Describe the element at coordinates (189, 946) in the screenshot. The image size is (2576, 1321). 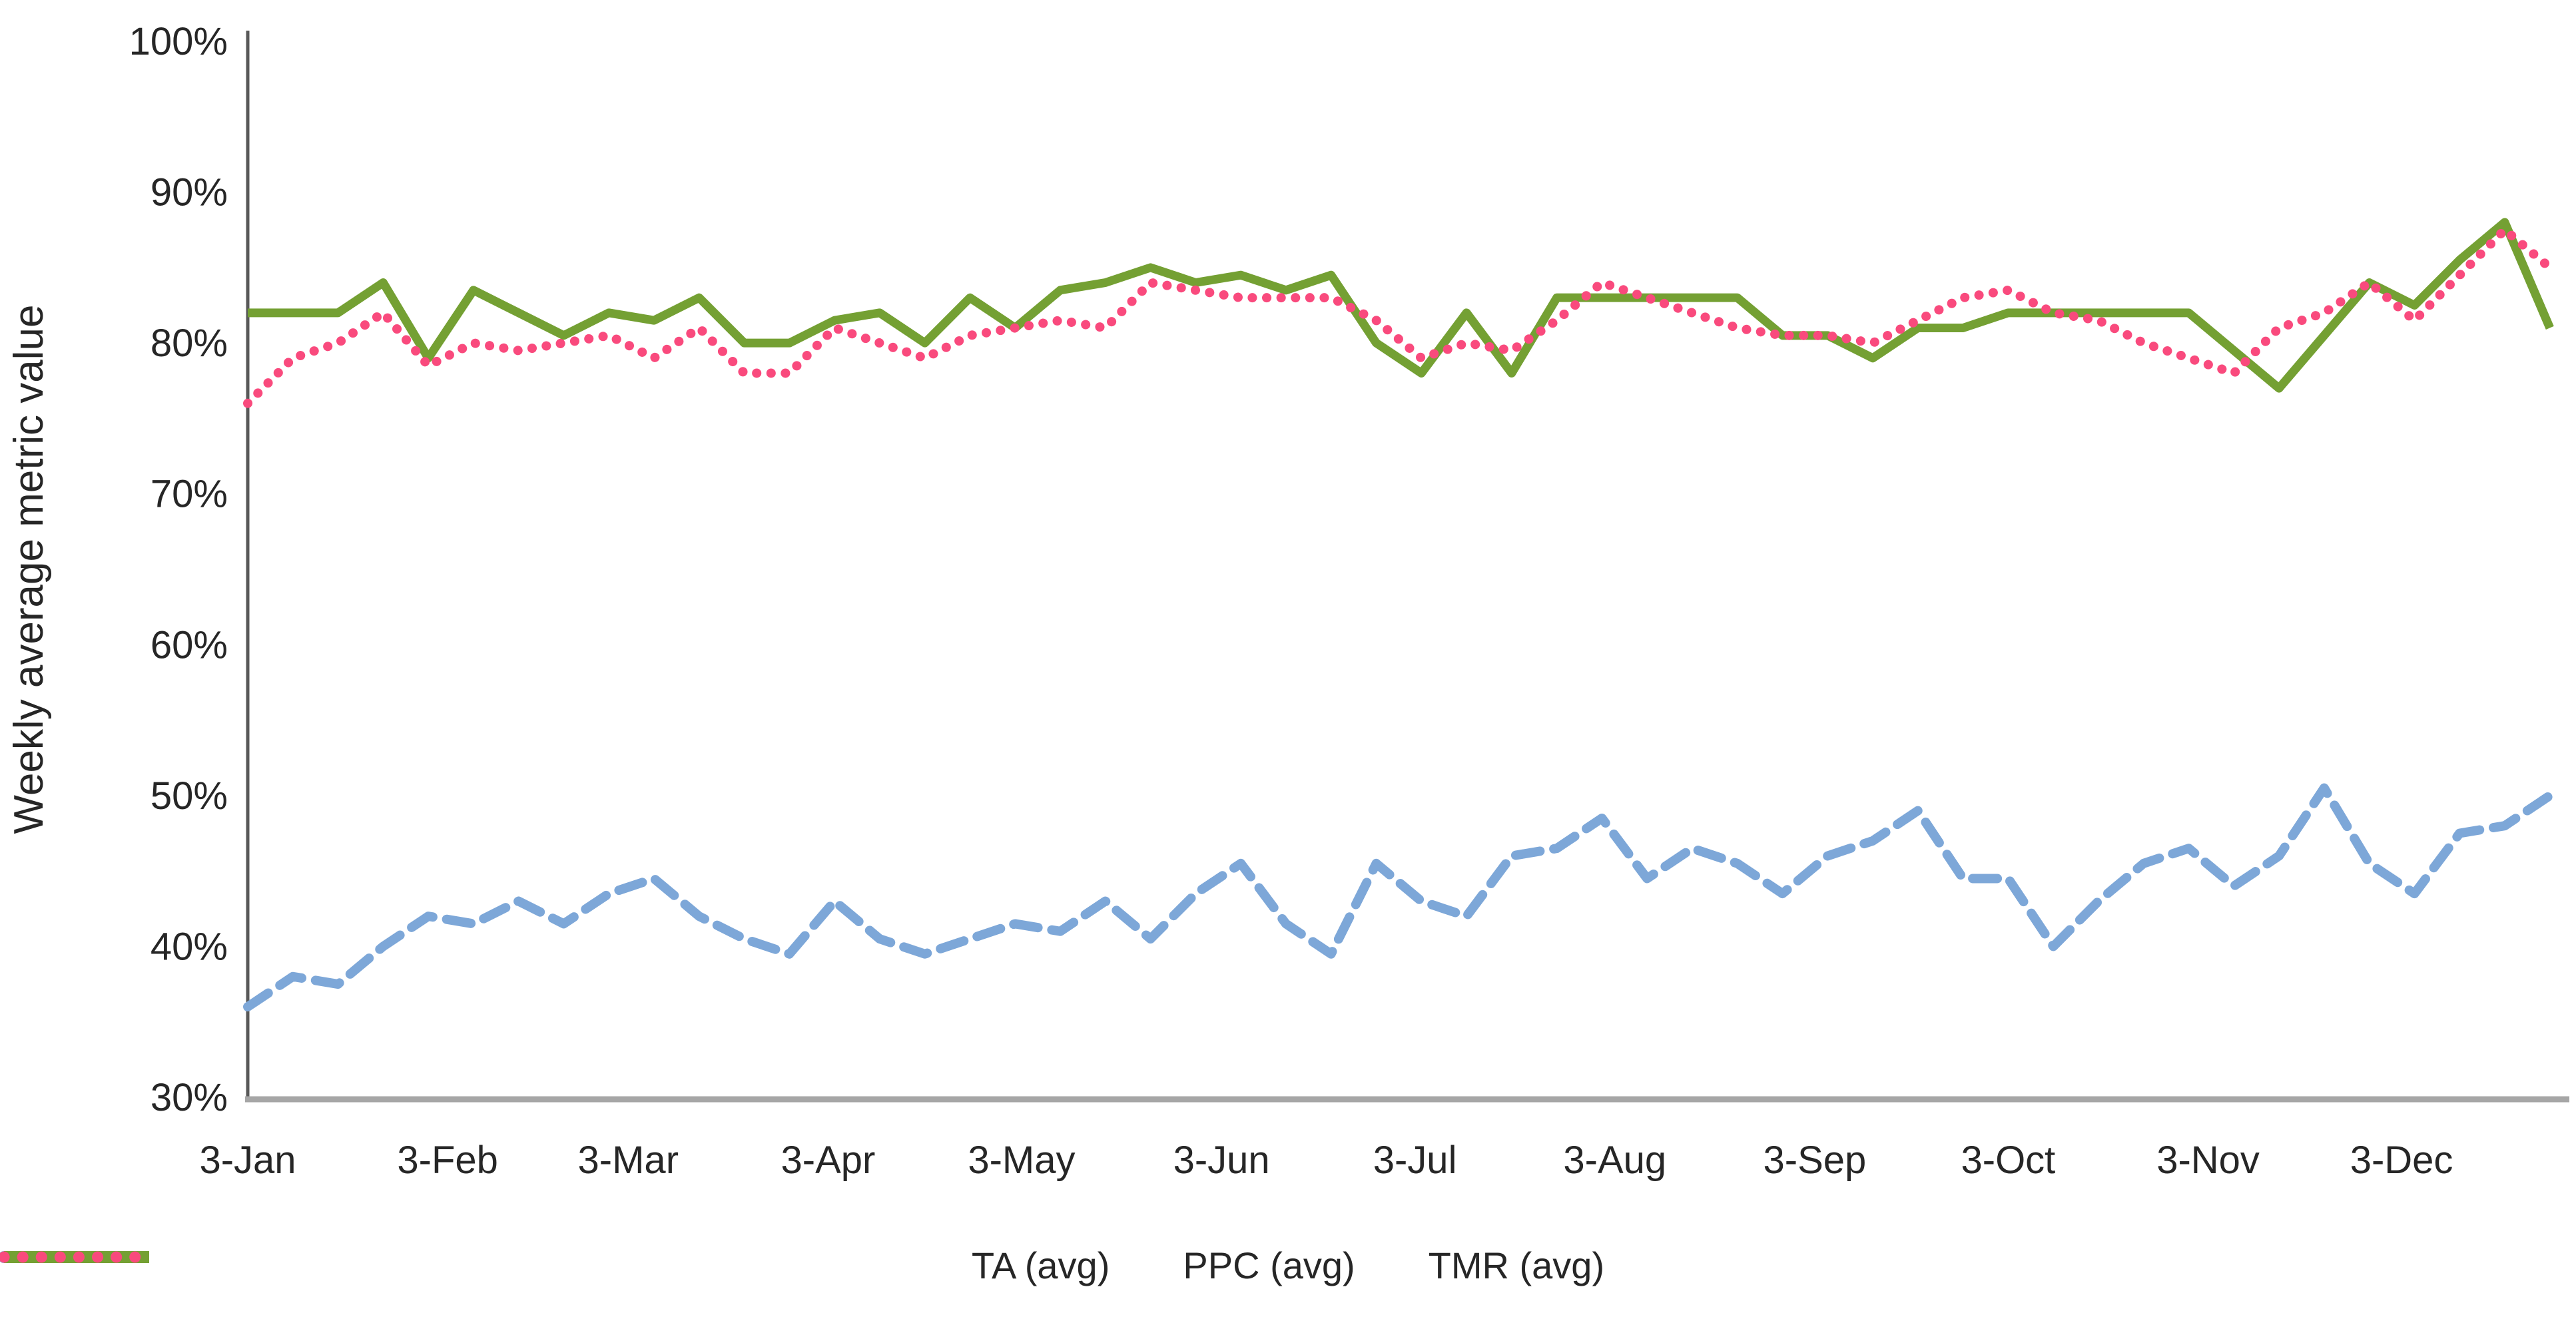
I see `y-tick-label: 40%` at that location.